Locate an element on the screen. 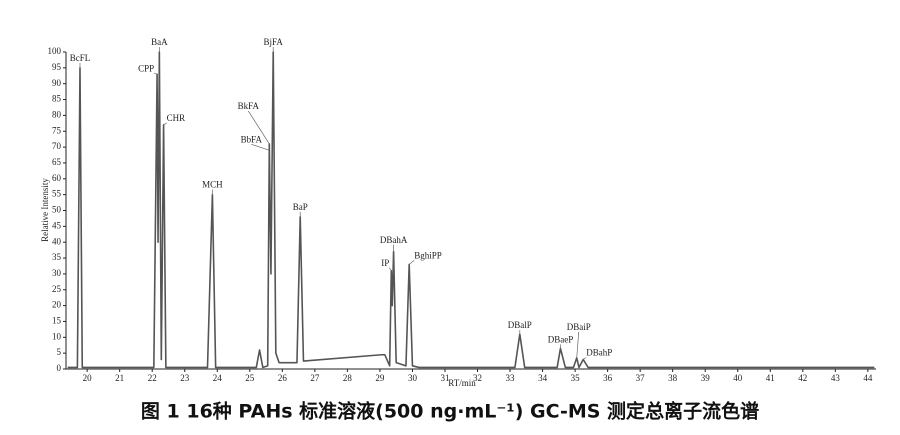 This screenshot has height=435, width=900. peak-label: BbFA is located at coordinates (252, 139).